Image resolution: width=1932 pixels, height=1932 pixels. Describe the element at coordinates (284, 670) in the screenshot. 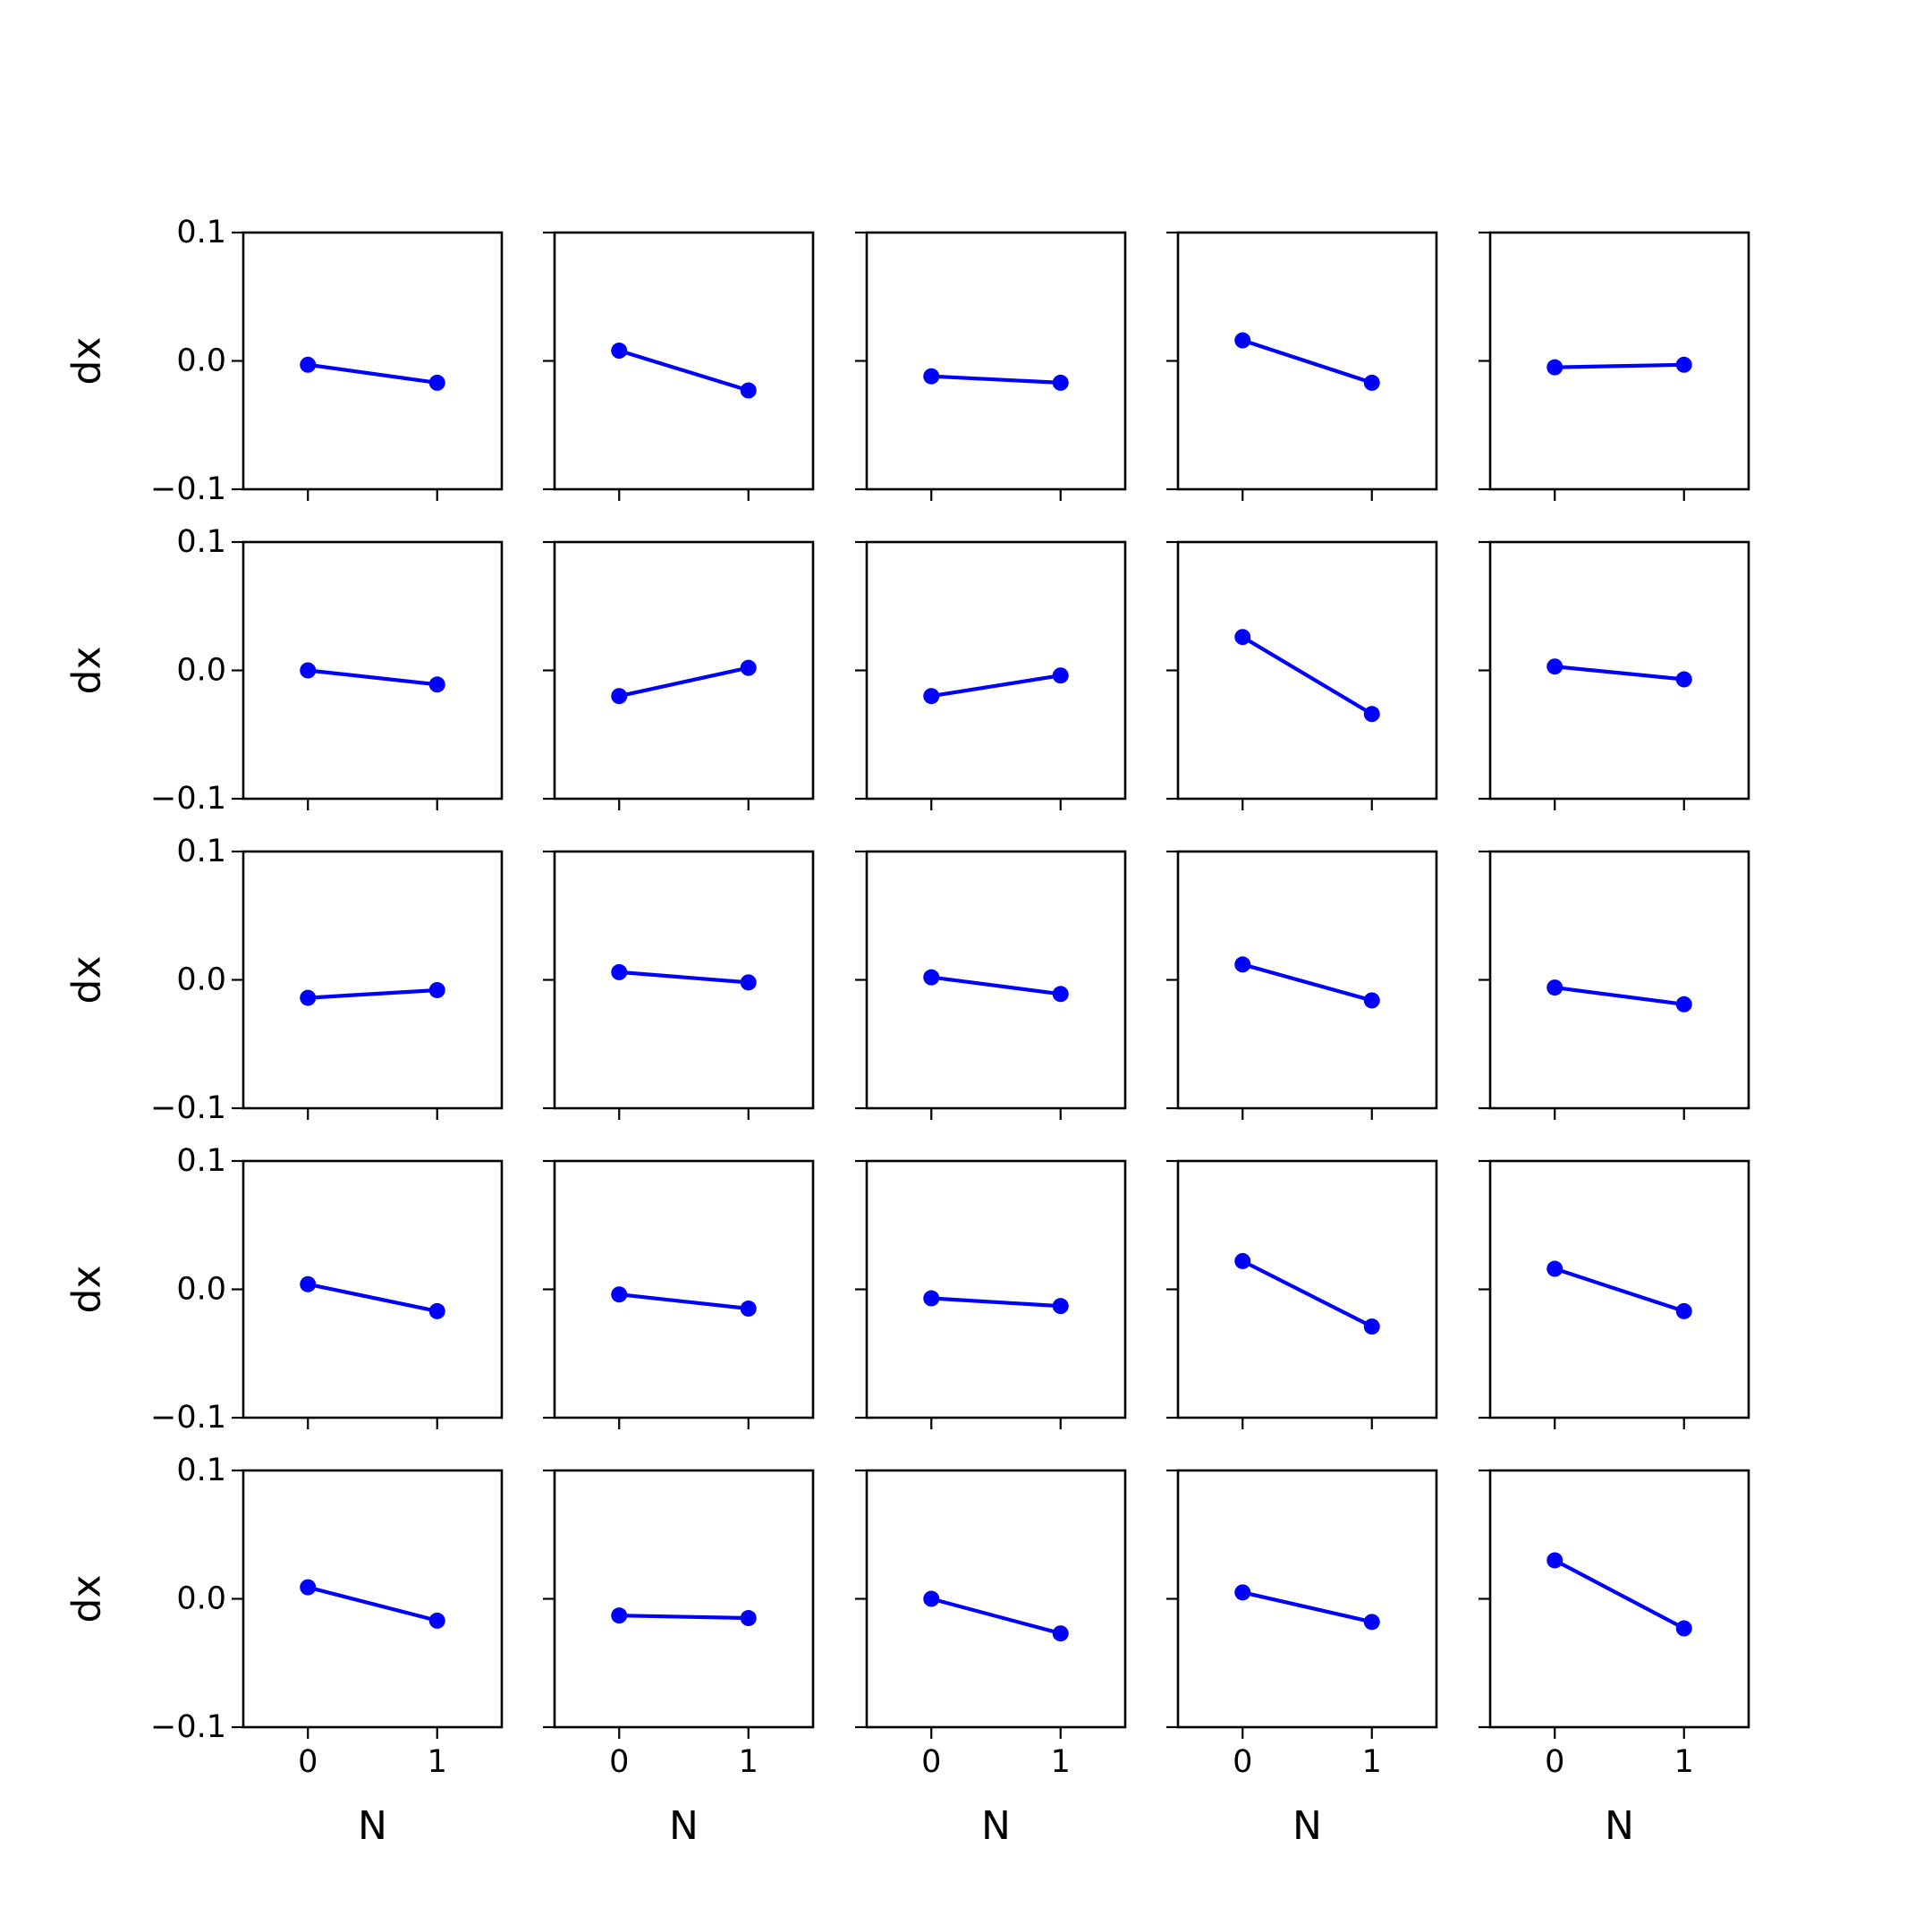

I see `subplot-r2-c1: 0.1 0.0 −0.1 dx` at that location.